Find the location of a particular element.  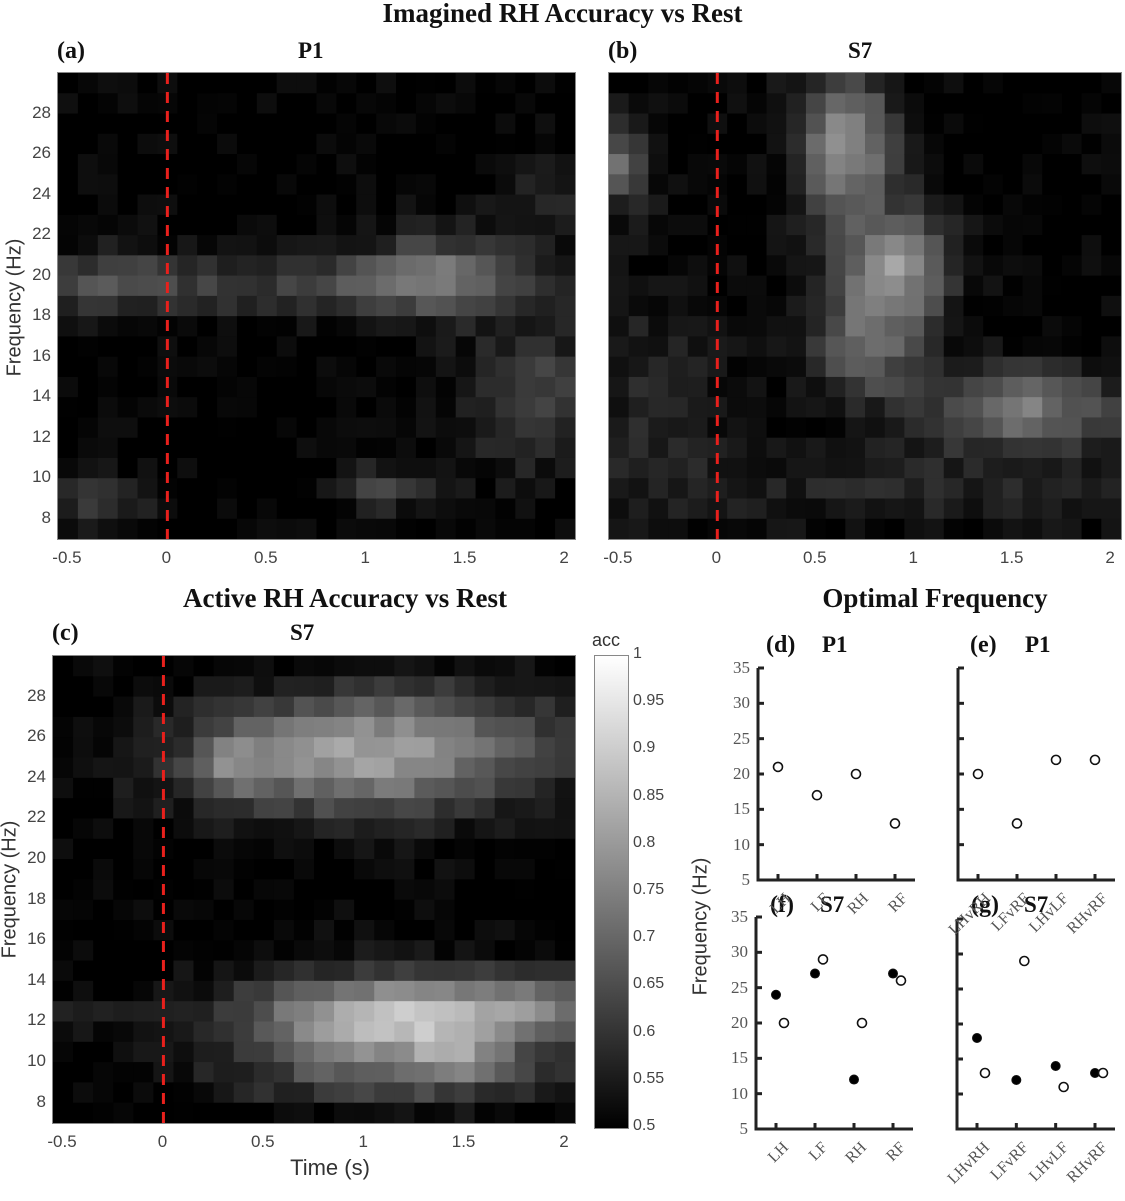

colorbar-tick-label: 0.65 is located at coordinates (649, 984).